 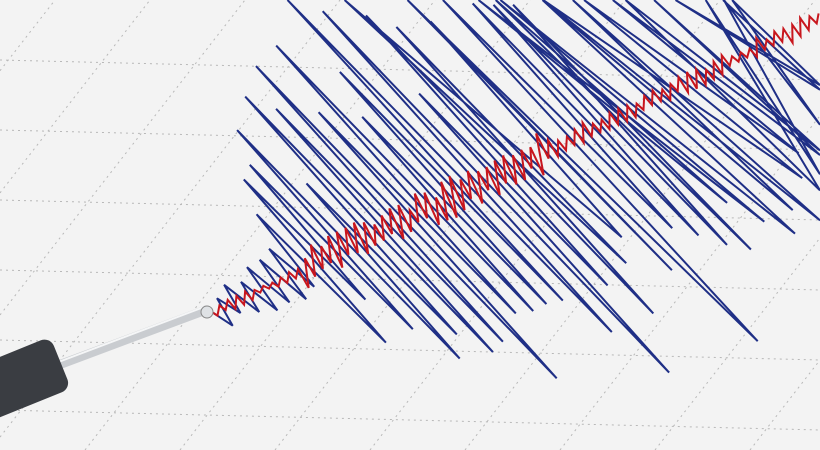 I want to click on seismograph-pen, so click(x=107, y=370).